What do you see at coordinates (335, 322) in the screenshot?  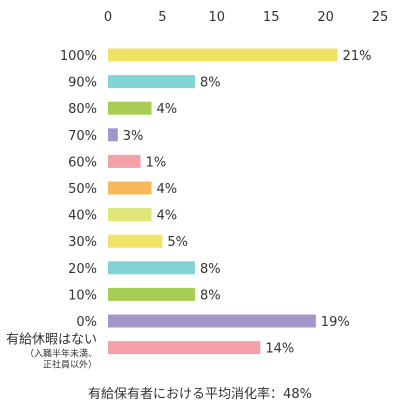 I see `value-label: 19%` at bounding box center [335, 322].